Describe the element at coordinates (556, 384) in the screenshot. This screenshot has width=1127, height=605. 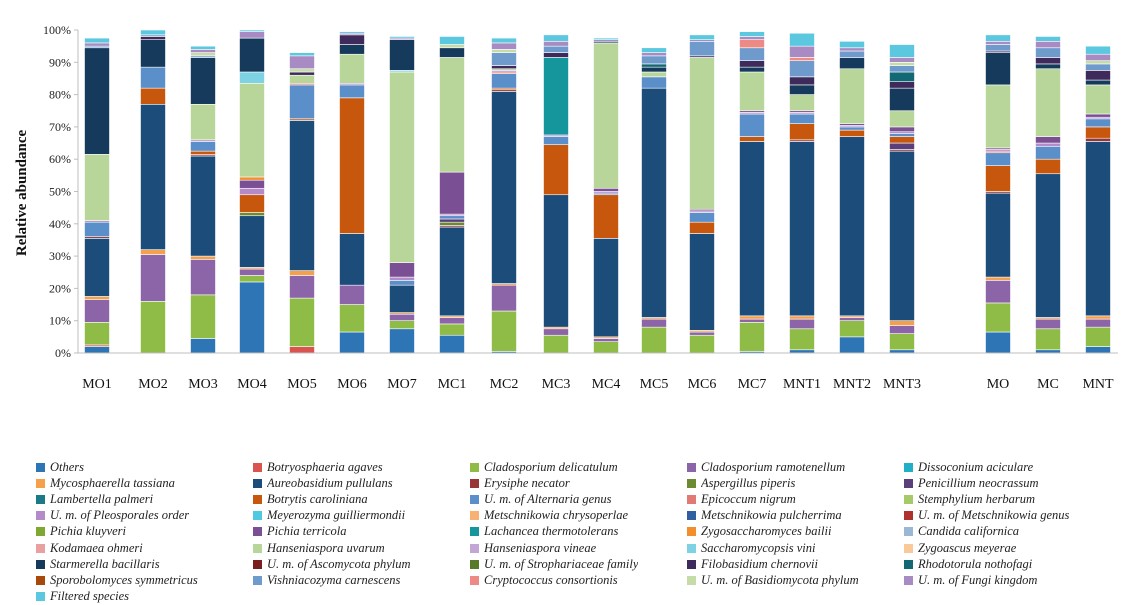
I see `x-tick-label: MC3` at that location.